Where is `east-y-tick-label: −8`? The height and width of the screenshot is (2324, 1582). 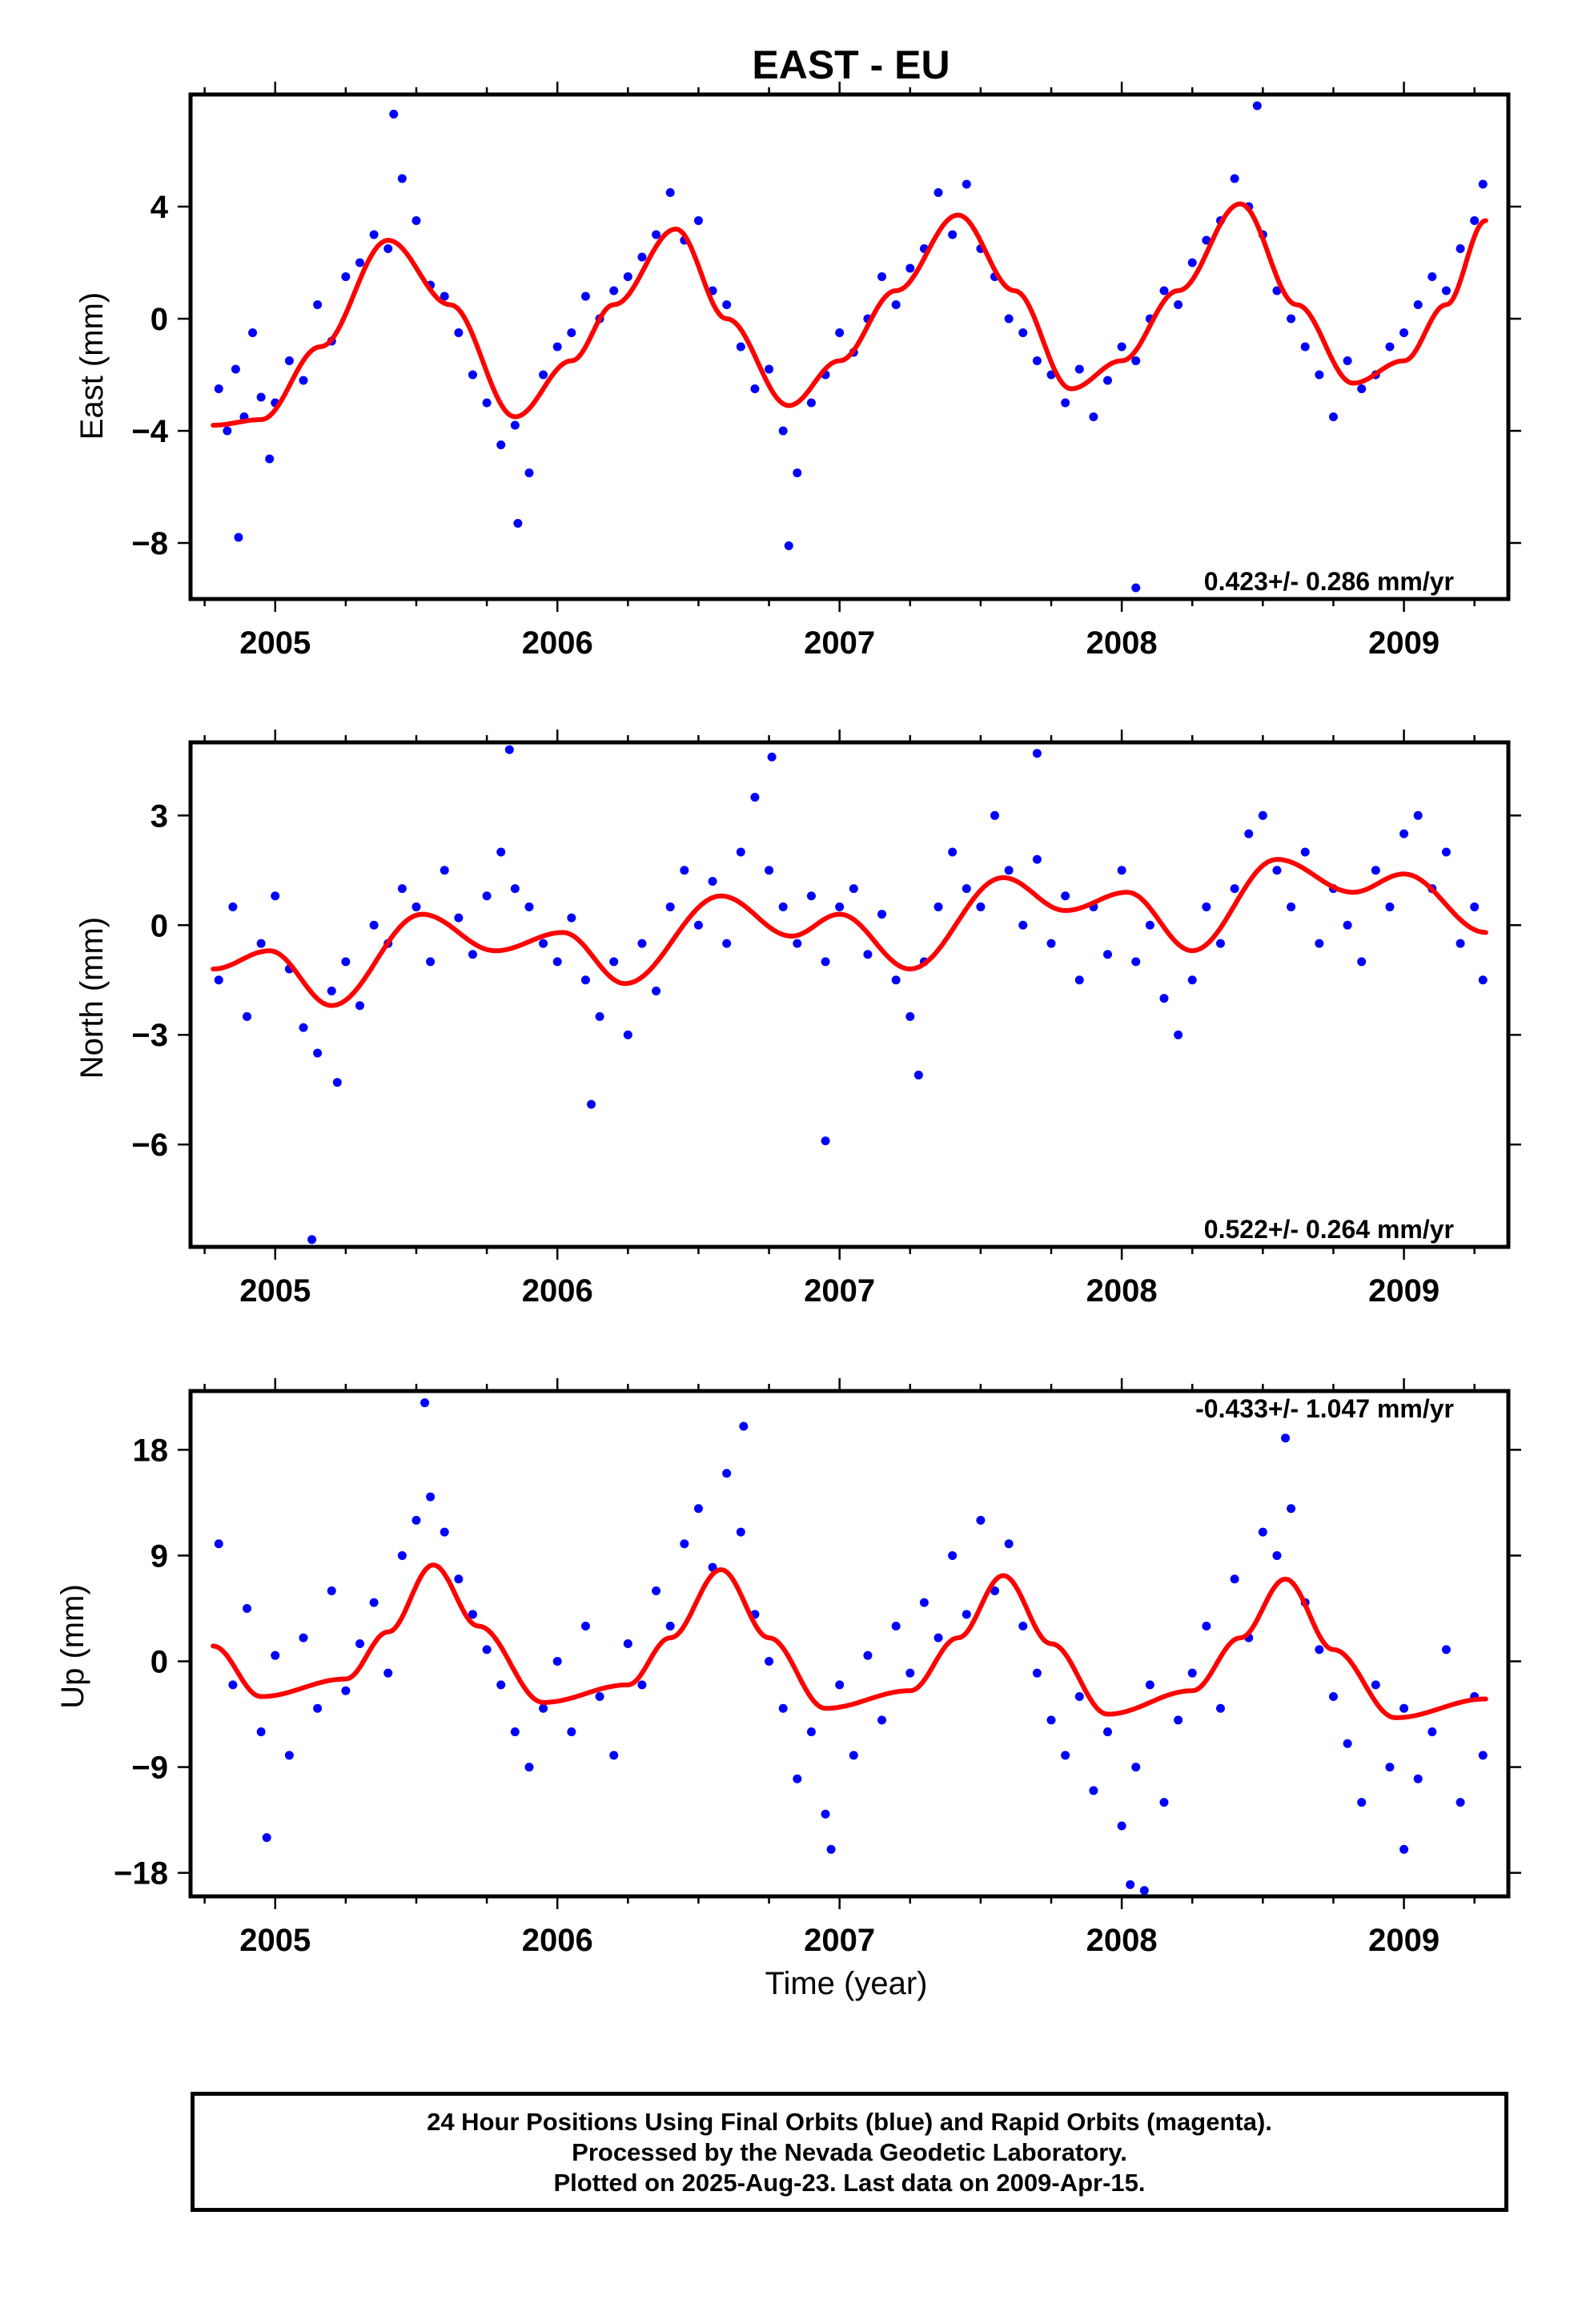 east-y-tick-label: −8 is located at coordinates (149, 543).